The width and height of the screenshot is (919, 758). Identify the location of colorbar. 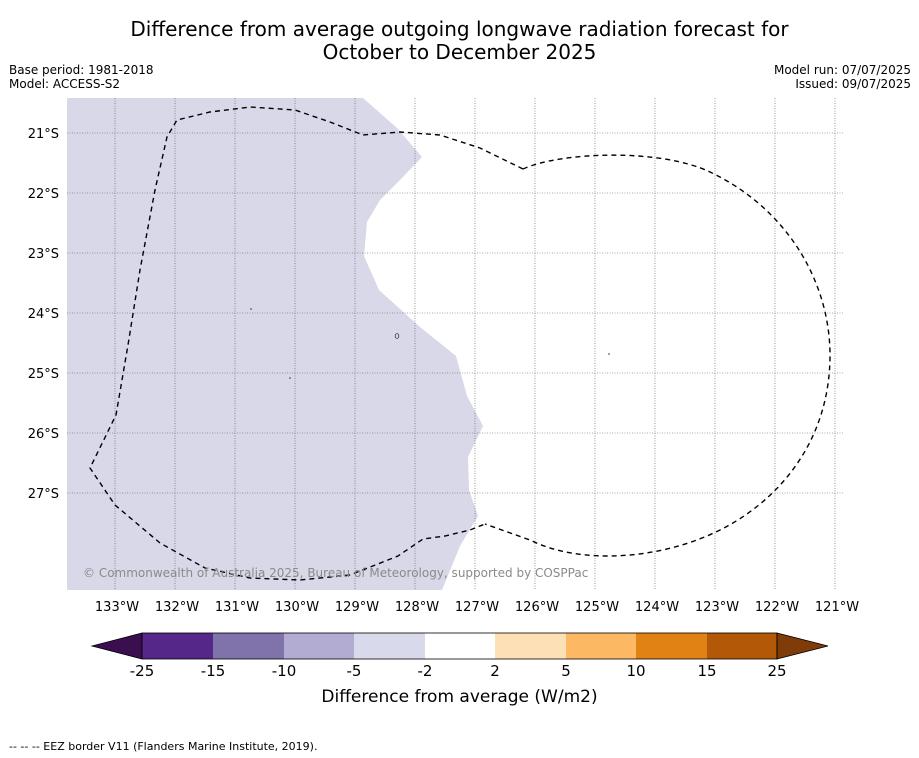
(459, 646).